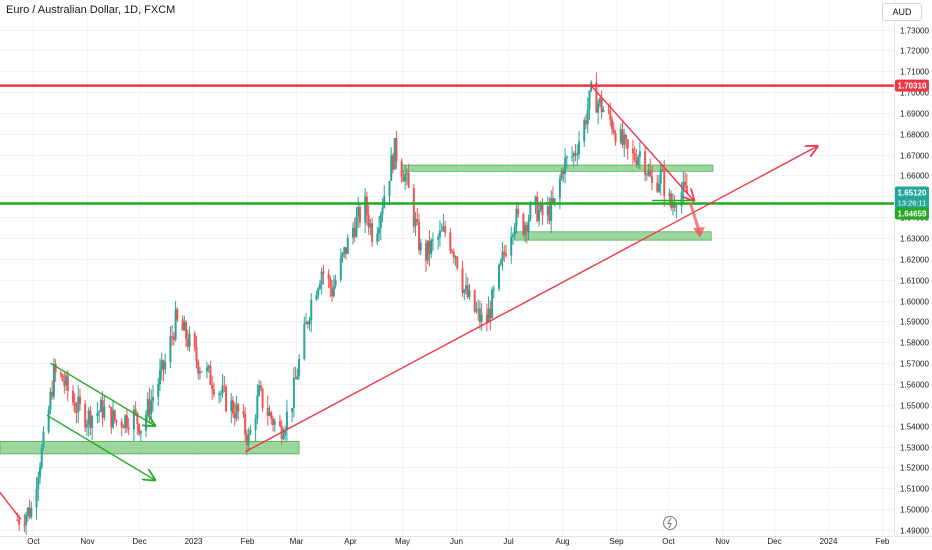 The height and width of the screenshot is (550, 932). Describe the element at coordinates (914, 489) in the screenshot. I see `y-tick-label: 1.51000` at that location.